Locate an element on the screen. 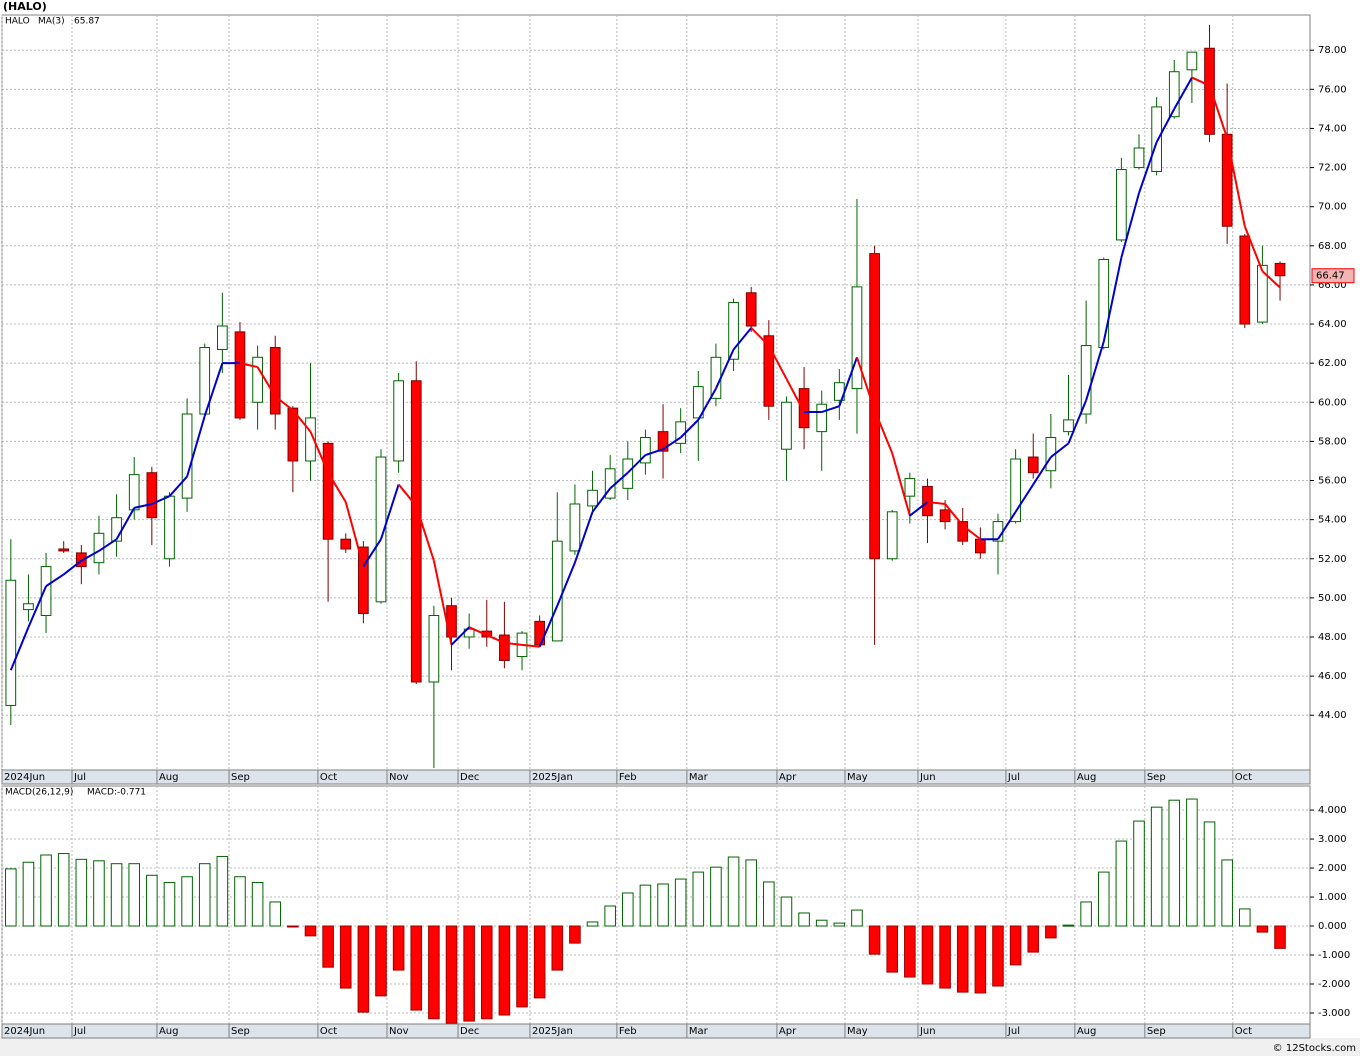 The width and height of the screenshot is (1360, 1056). x-tick-label: May is located at coordinates (857, 777).